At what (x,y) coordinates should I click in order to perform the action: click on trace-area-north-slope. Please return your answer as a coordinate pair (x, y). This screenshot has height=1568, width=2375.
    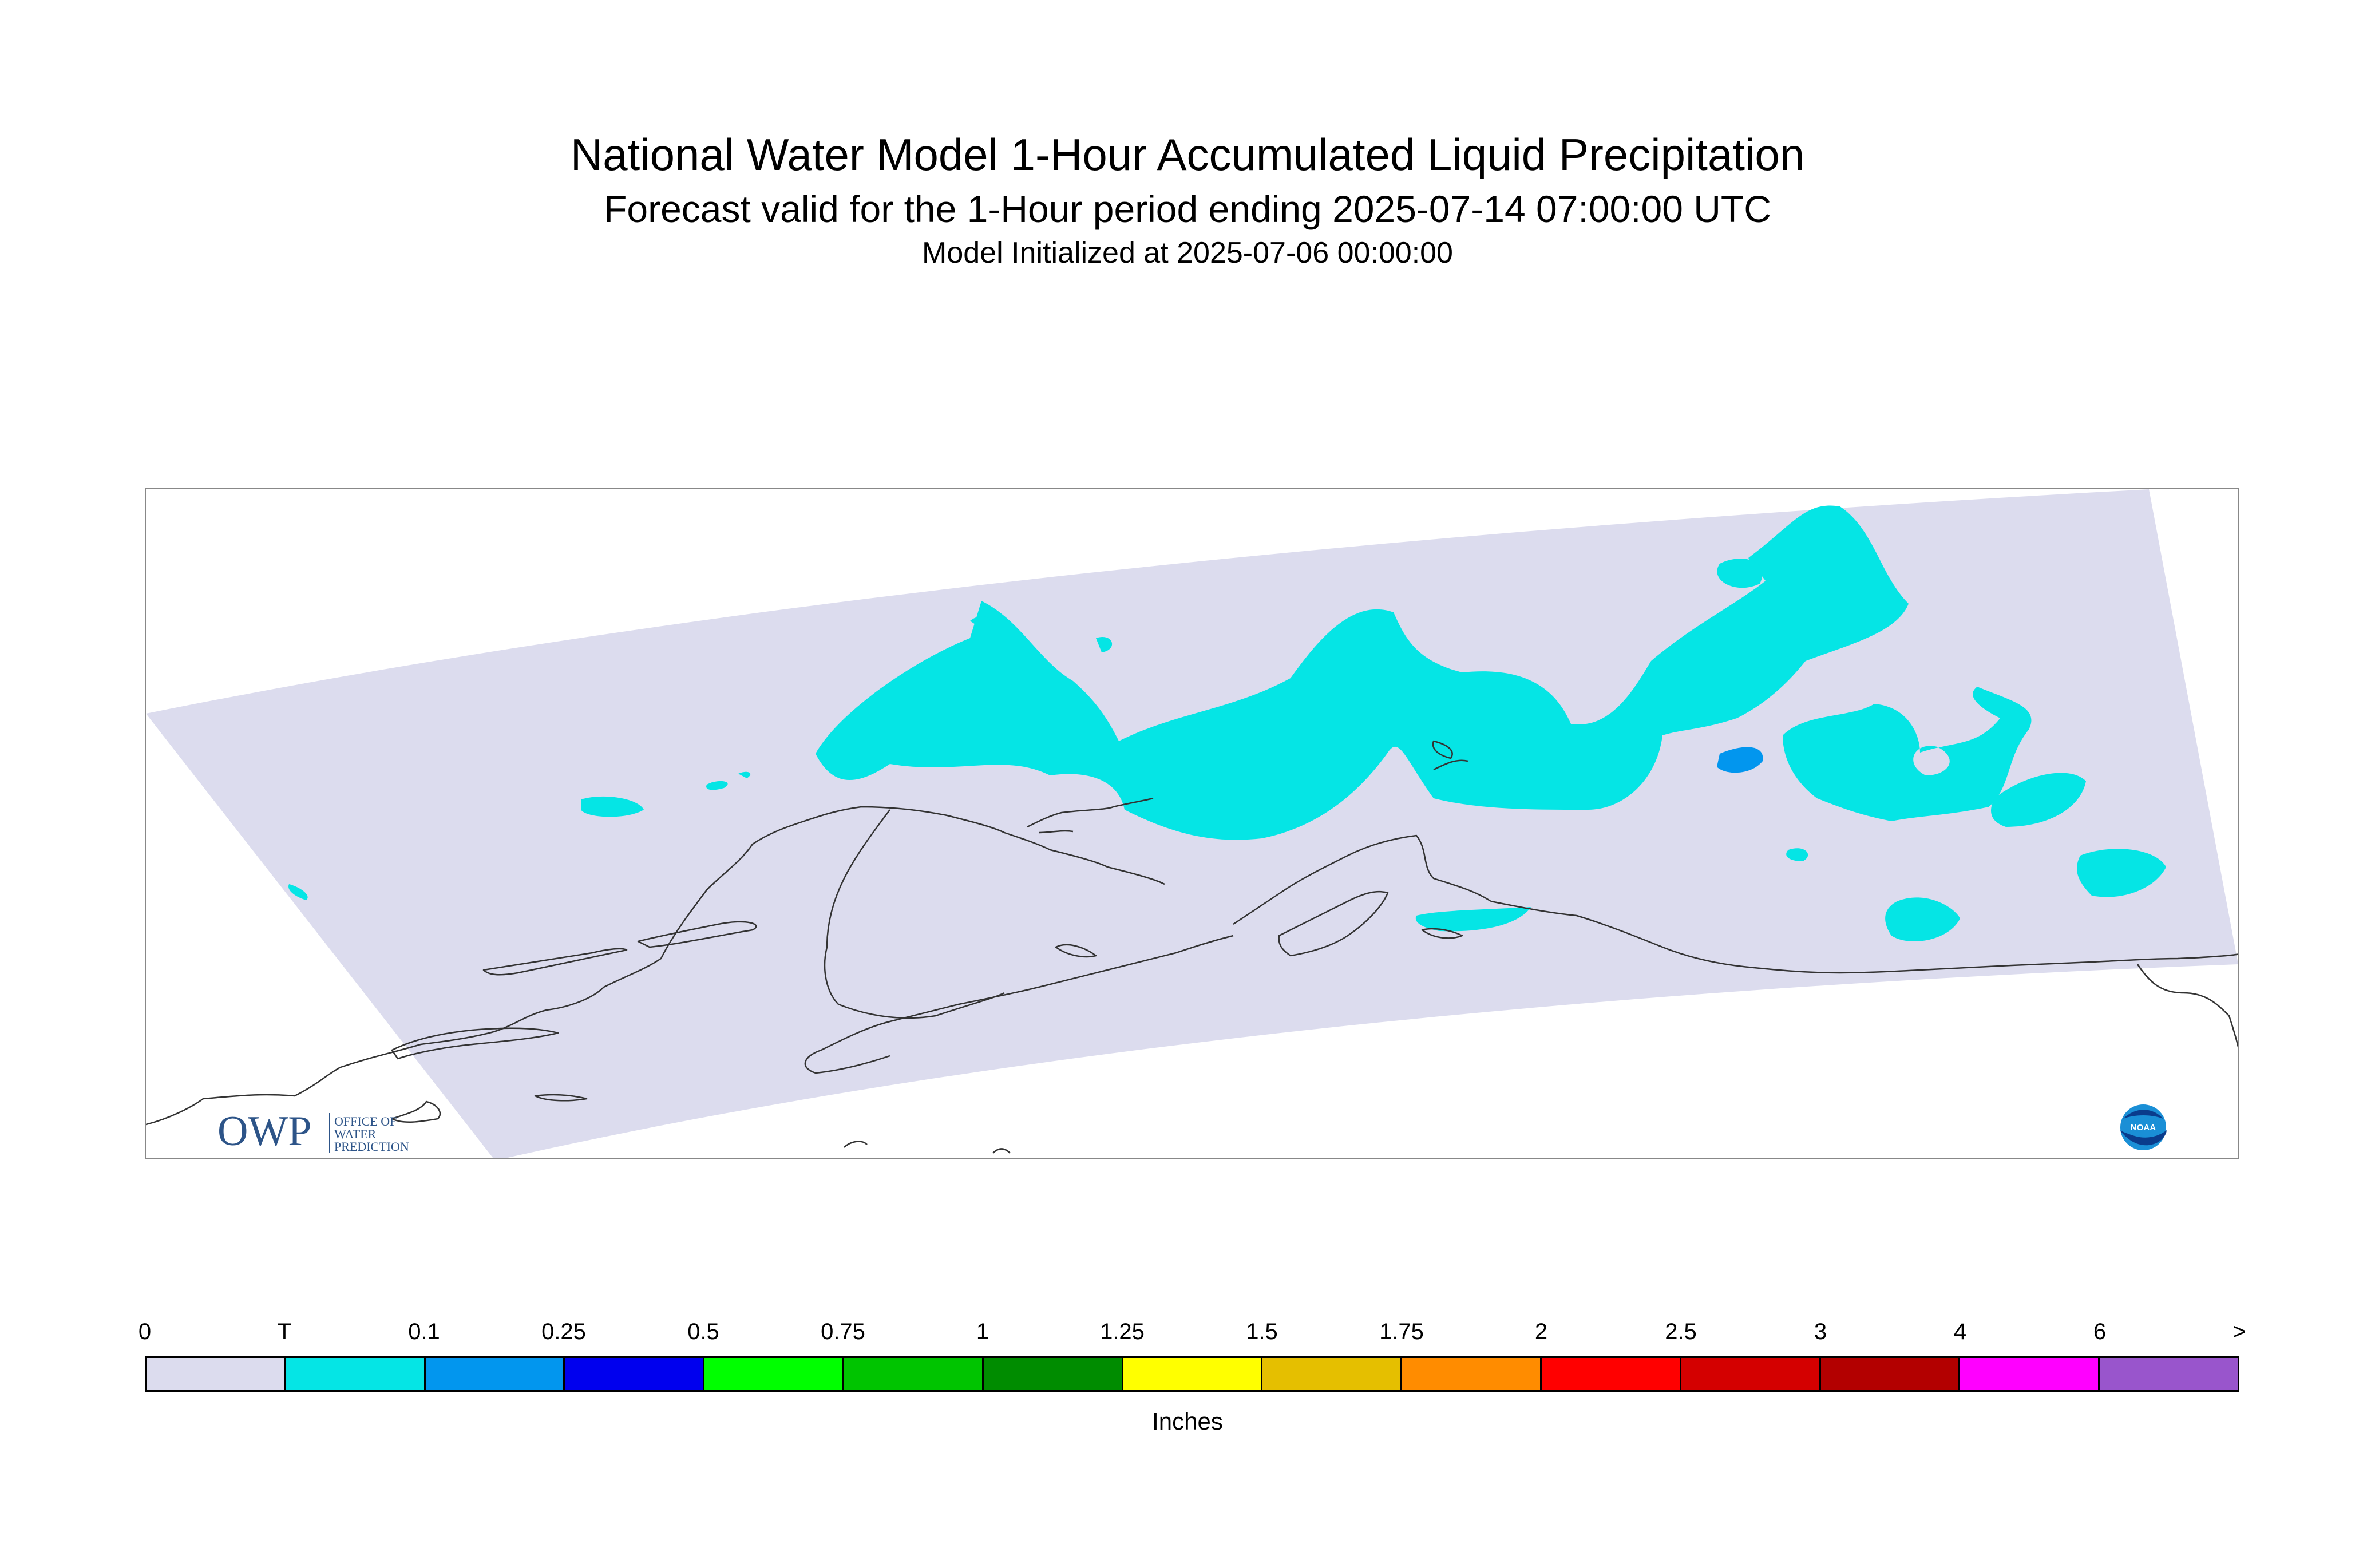
    Looking at the image, I should click on (1363, 672).